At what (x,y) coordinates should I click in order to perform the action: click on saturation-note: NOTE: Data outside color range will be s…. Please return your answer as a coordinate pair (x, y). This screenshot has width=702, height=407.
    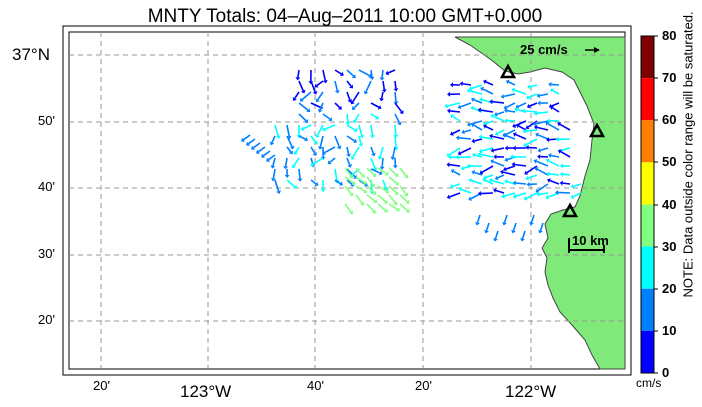
    Looking at the image, I should click on (688, 154).